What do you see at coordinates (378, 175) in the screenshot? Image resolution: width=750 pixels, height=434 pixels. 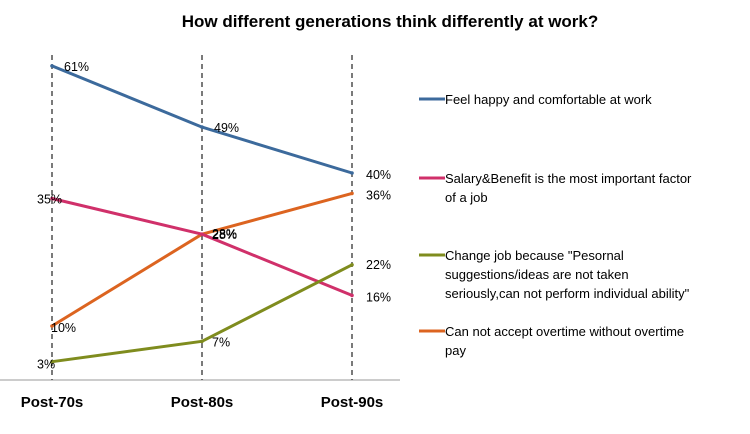 I see `data-label: 40%` at bounding box center [378, 175].